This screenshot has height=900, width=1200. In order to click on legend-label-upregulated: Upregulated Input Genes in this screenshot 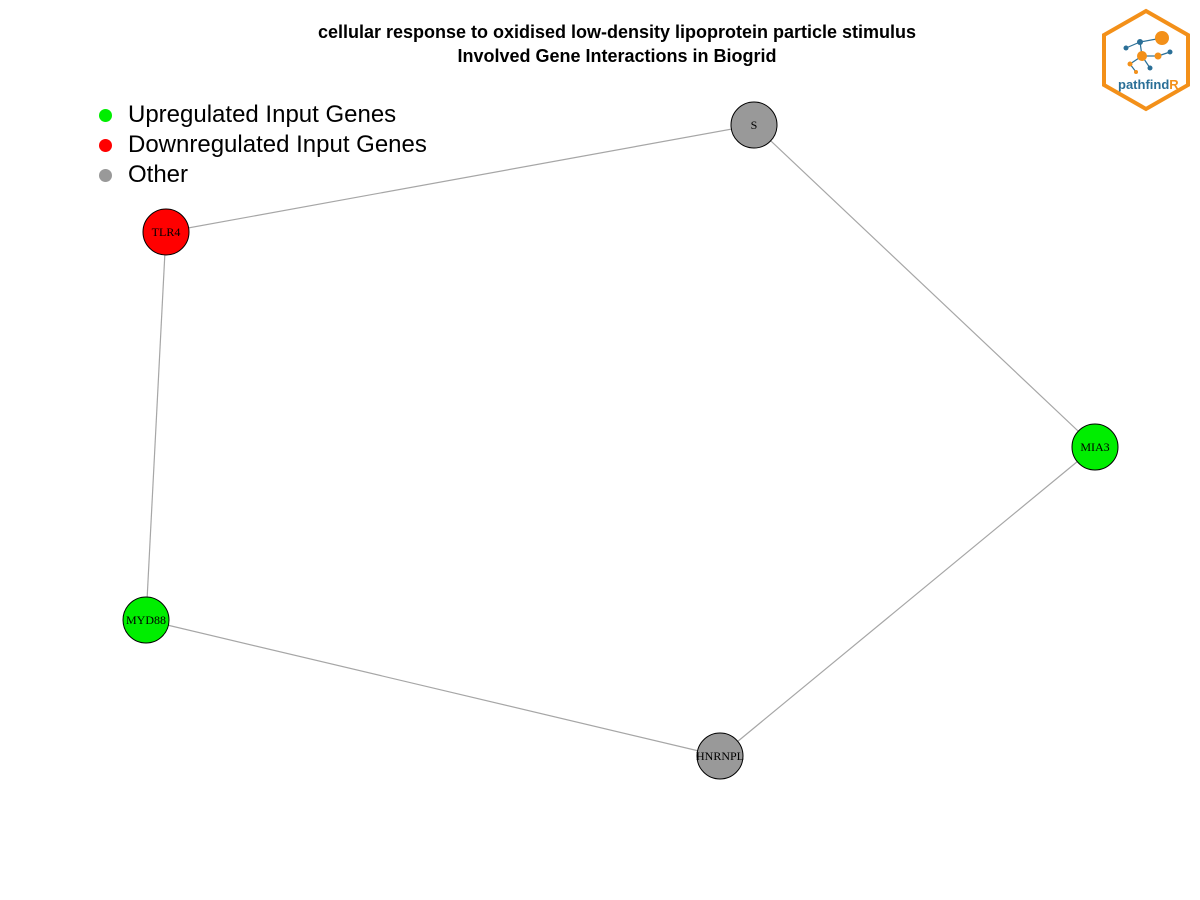, I will do `click(262, 114)`.